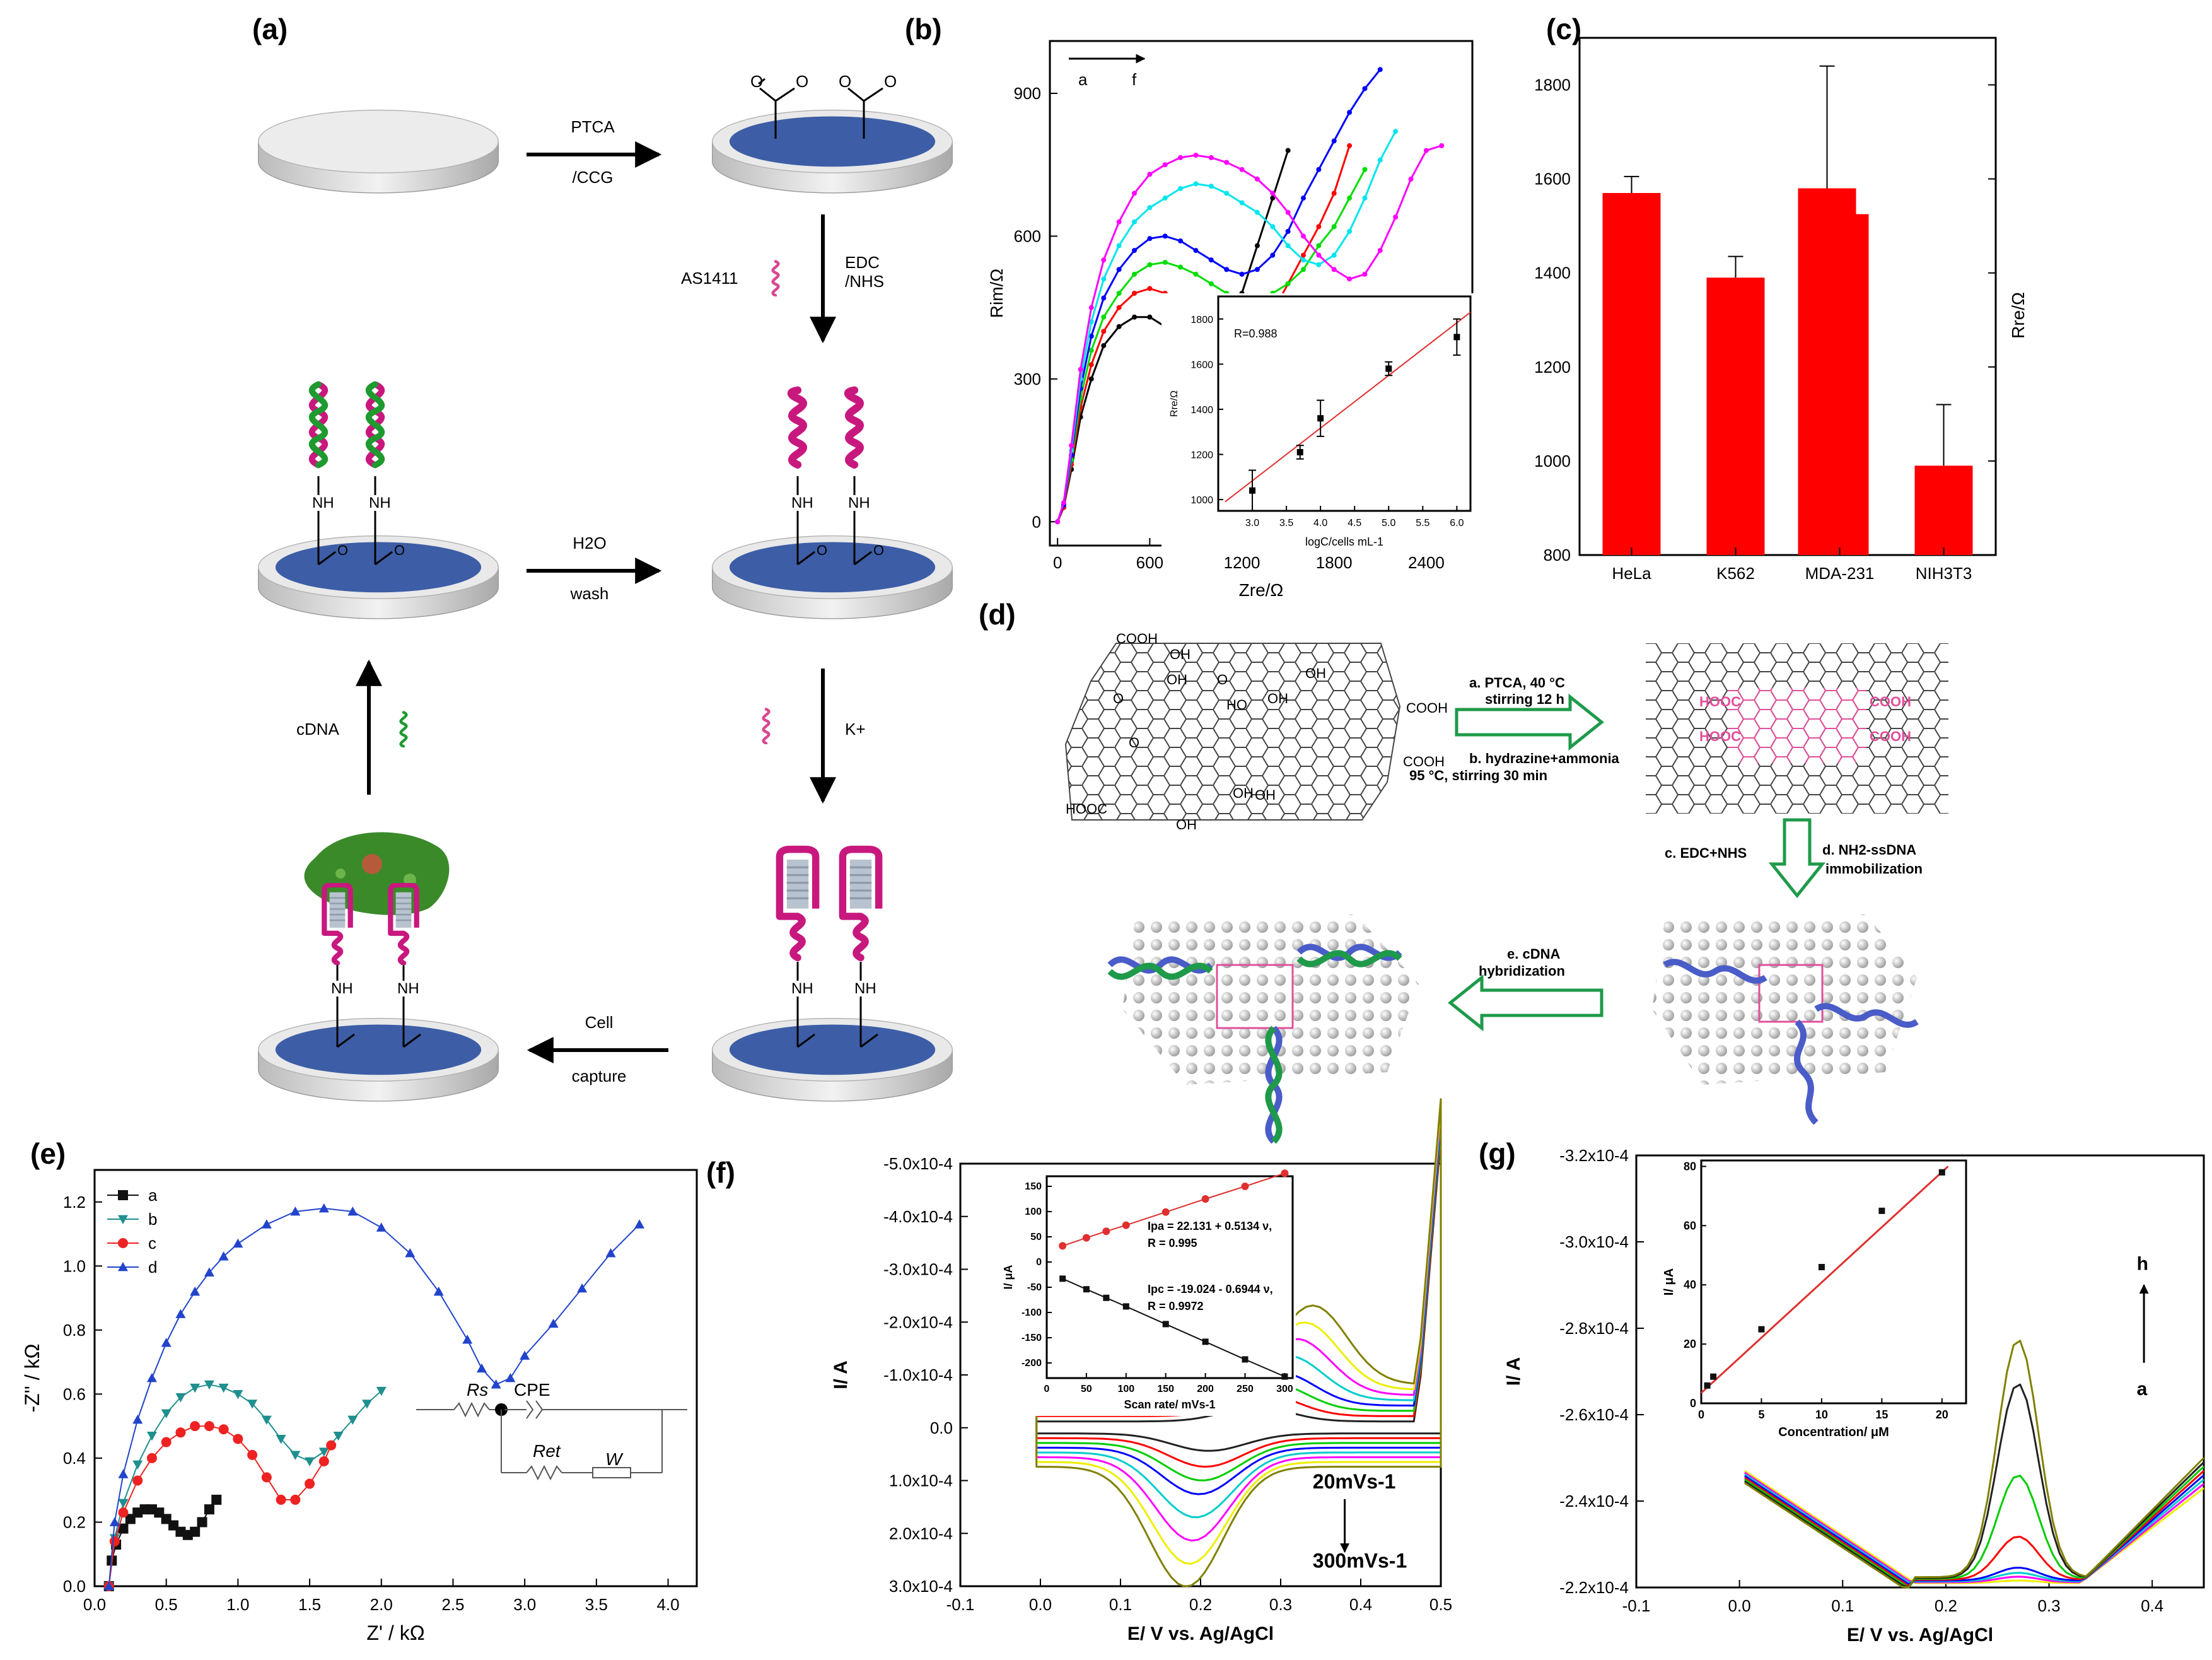 The width and height of the screenshot is (2212, 1660). Describe the element at coordinates (378, 577) in the screenshot. I see `electrode-dsdna` at that location.